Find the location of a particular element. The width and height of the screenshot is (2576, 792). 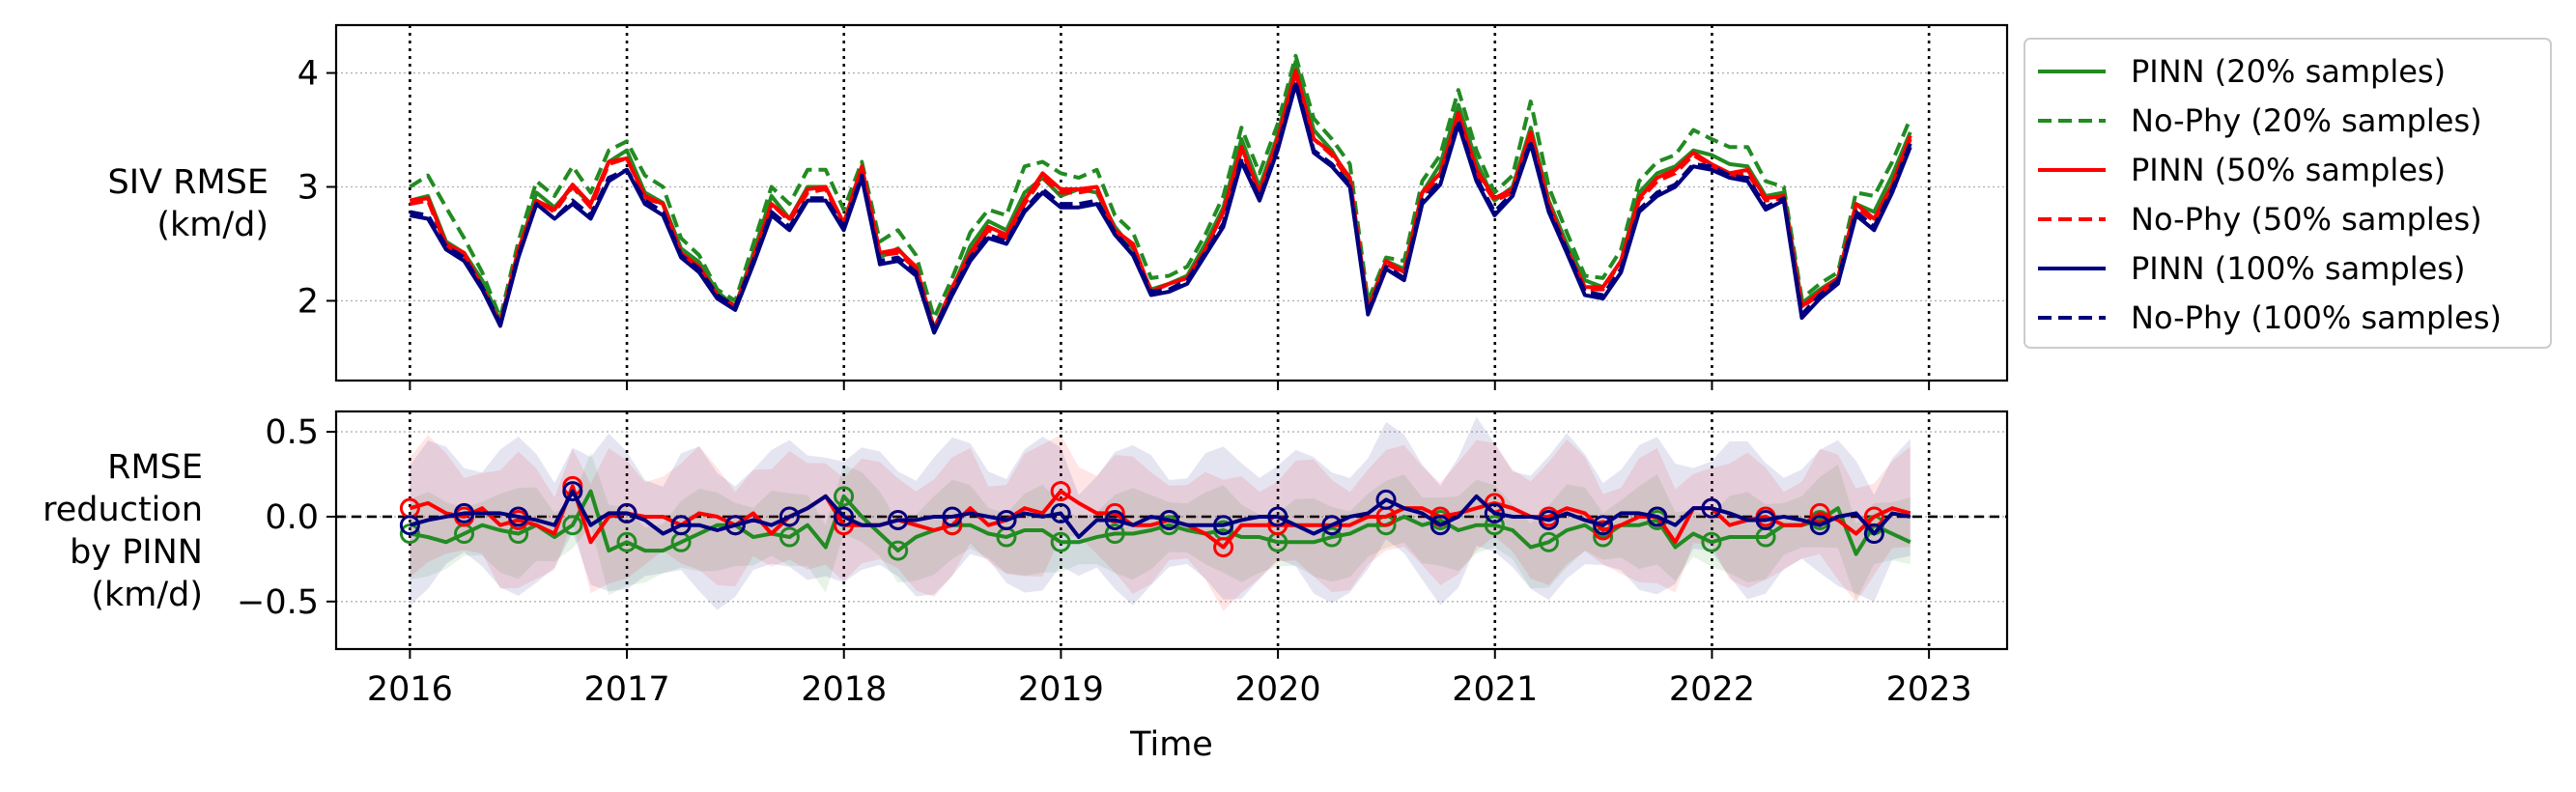

y-axis-label: SIV RMSE is located at coordinates (188, 182).